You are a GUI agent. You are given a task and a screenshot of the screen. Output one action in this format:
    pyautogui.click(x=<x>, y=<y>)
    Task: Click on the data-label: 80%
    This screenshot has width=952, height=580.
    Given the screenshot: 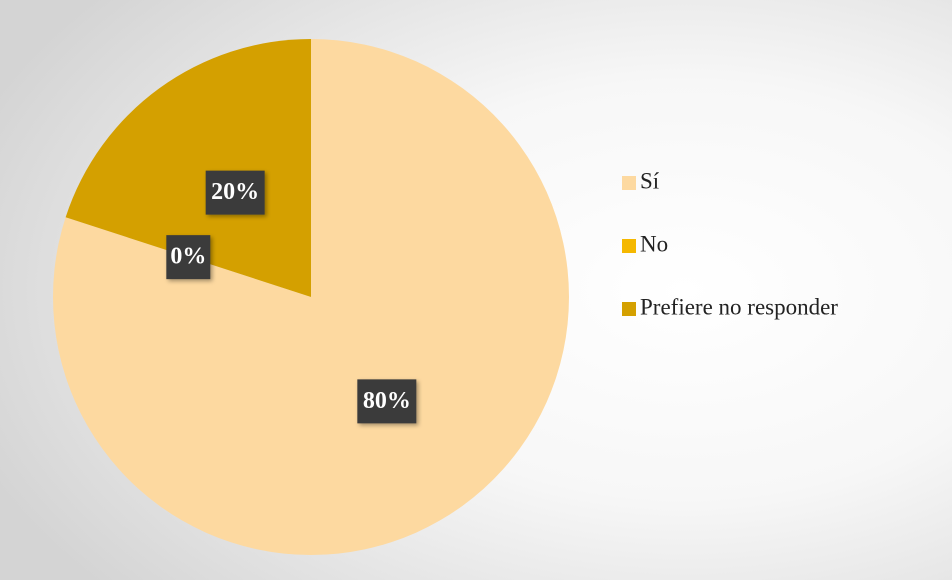 What is the action you would take?
    pyautogui.click(x=387, y=401)
    